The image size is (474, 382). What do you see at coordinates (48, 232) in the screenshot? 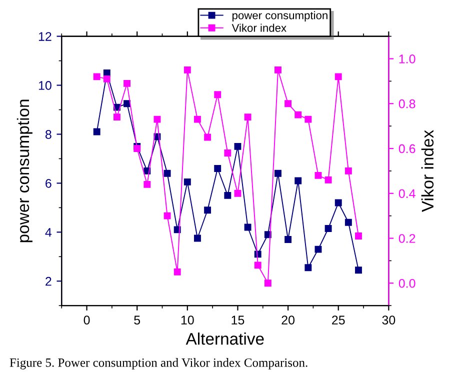
I see `y-tick-label: 4` at bounding box center [48, 232].